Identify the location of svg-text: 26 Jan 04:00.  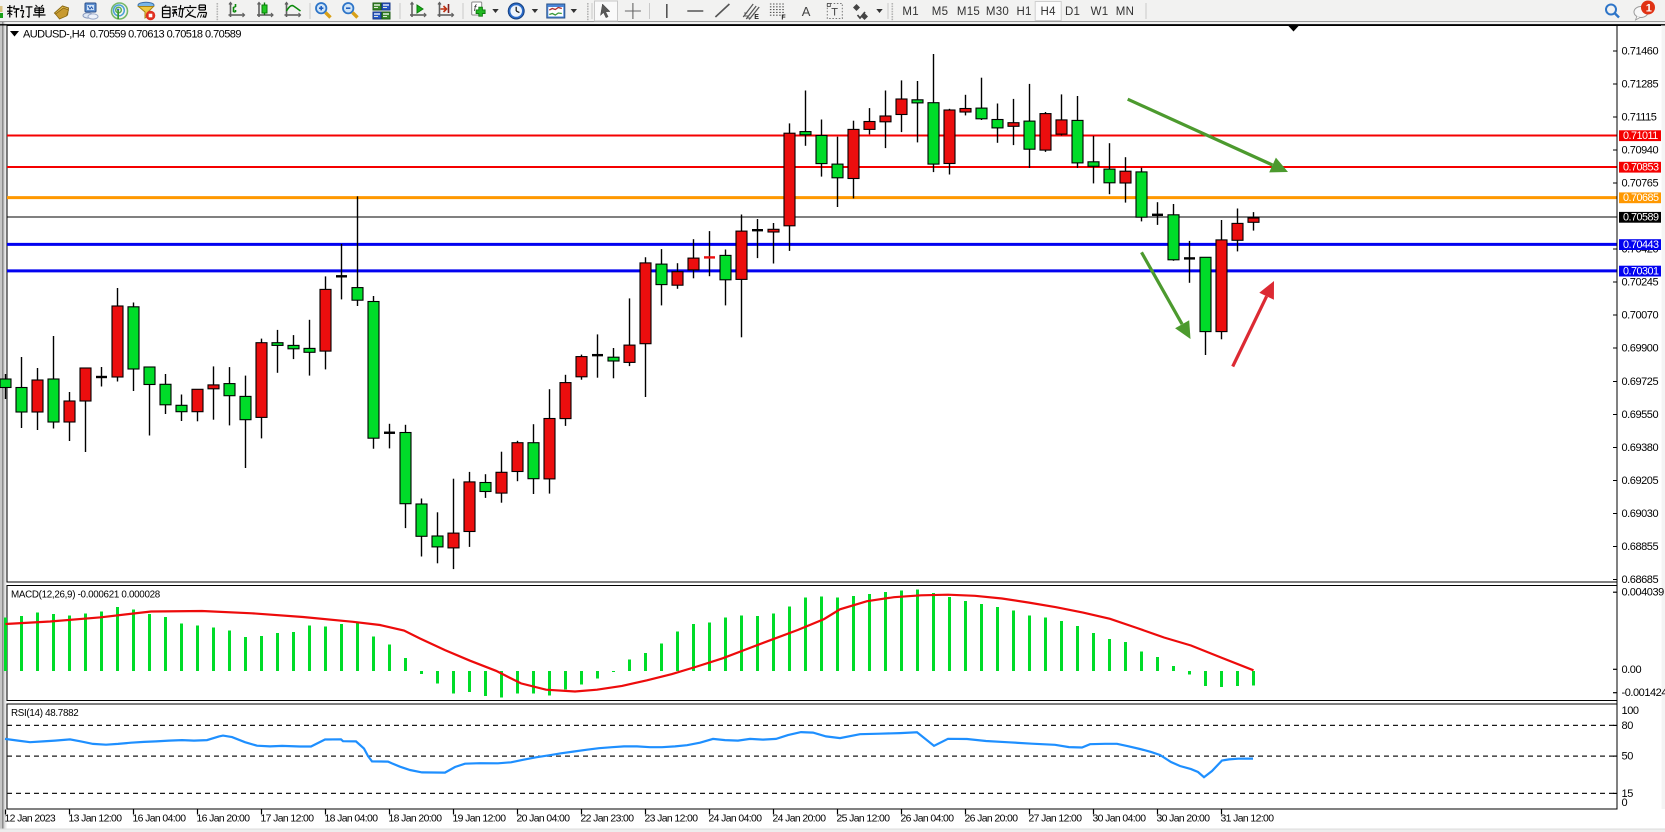
(928, 819).